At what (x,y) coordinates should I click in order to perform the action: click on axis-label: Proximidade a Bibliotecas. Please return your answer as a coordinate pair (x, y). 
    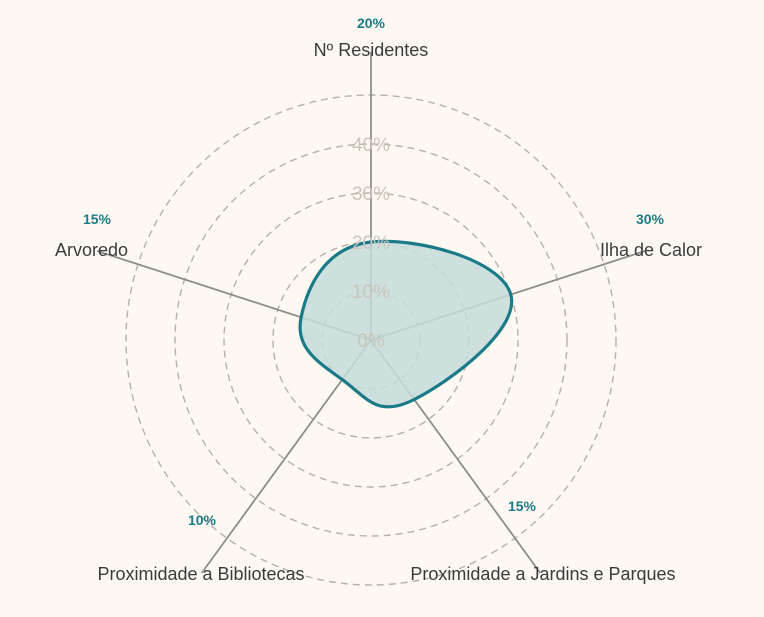
    Looking at the image, I should click on (200, 574).